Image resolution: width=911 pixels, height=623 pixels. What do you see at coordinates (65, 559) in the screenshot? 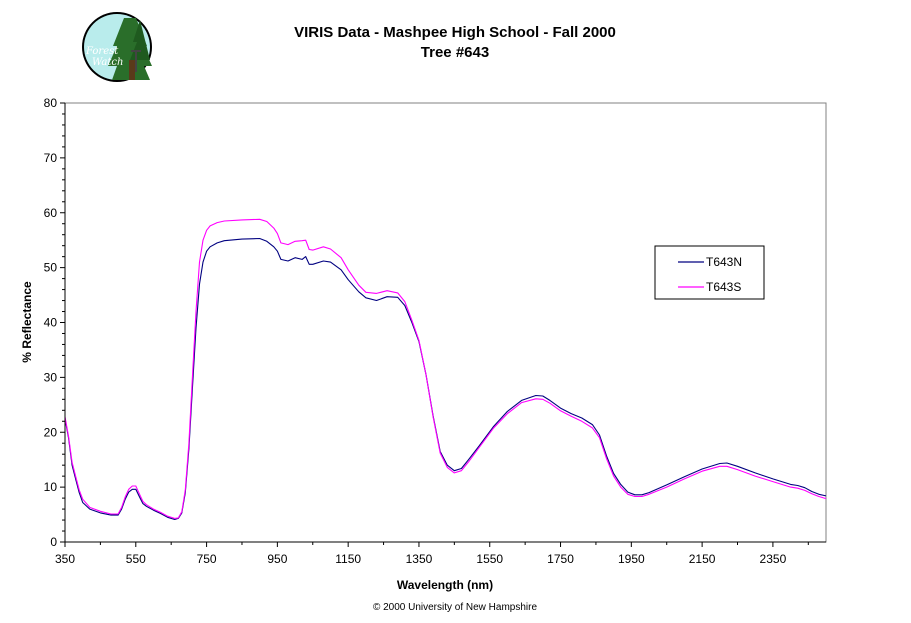
I see `x-tick-label: 350` at bounding box center [65, 559].